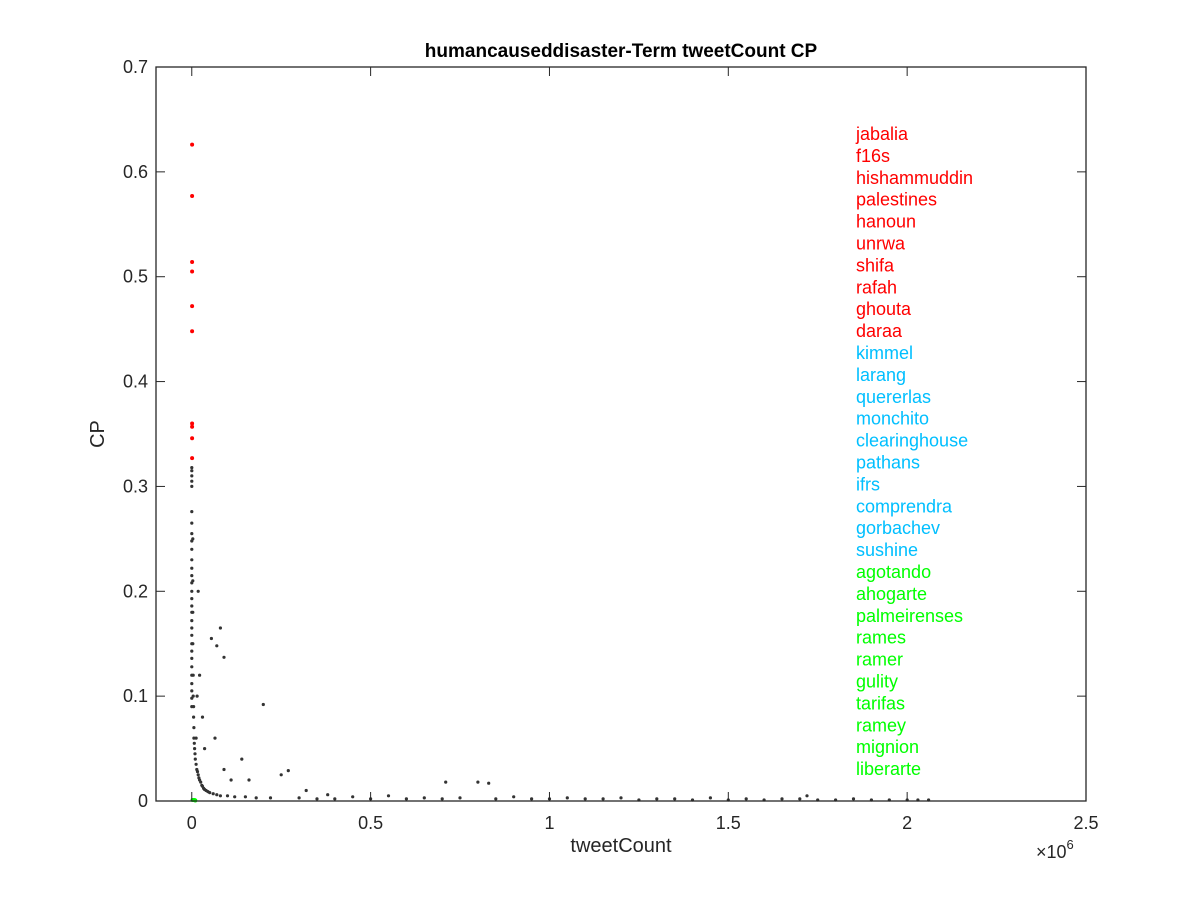  What do you see at coordinates (896, 200) in the screenshot?
I see `term-label-top: palestines` at bounding box center [896, 200].